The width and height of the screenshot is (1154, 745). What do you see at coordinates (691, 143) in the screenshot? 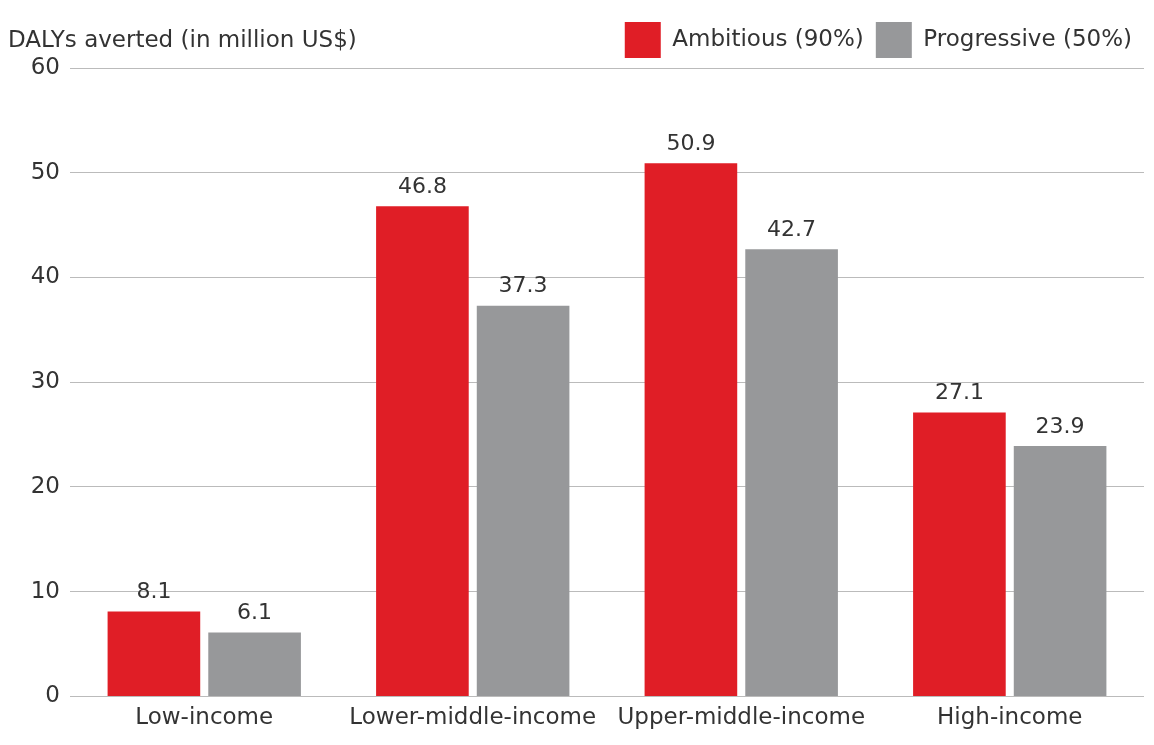
I see `data-label: 50.9` at bounding box center [691, 143].